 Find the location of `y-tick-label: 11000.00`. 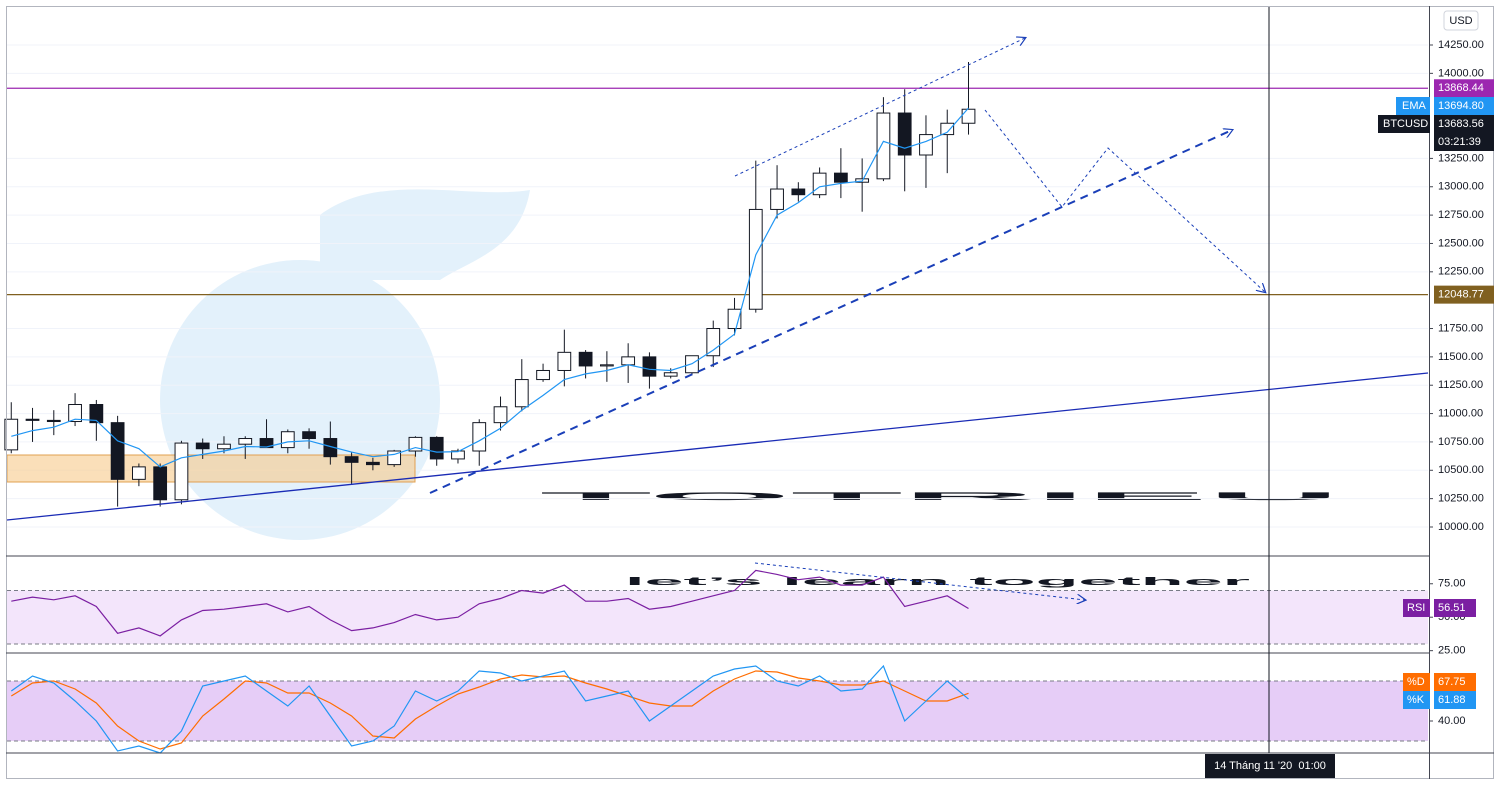

y-tick-label: 11000.00 is located at coordinates (1460, 413).